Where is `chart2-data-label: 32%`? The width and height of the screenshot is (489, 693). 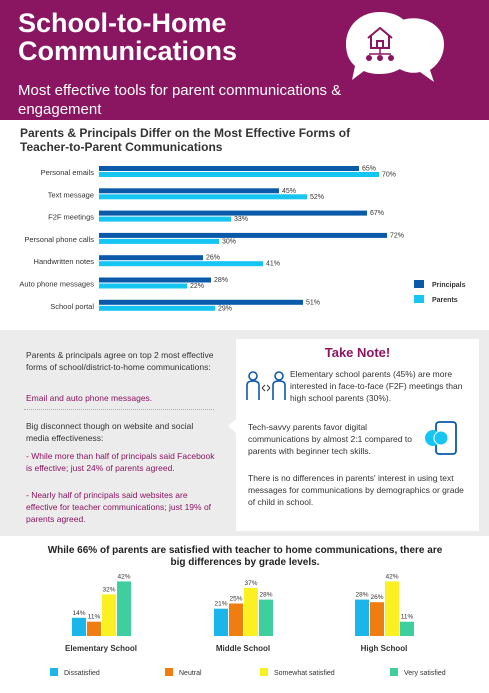
chart2-data-label: 32% is located at coordinates (108, 589).